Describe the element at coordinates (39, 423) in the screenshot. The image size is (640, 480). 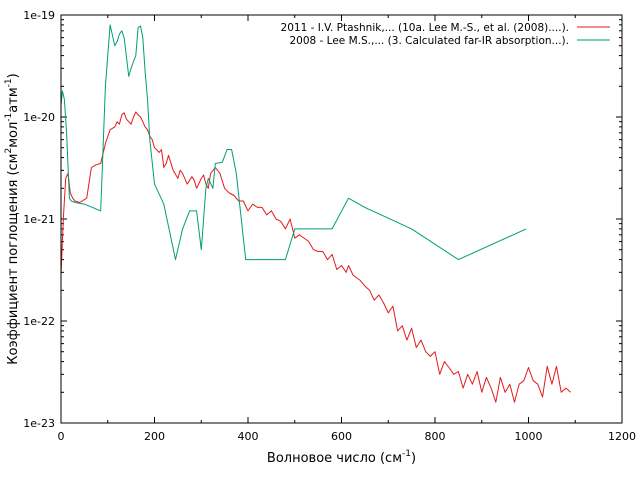
I see `y-tick-label: 1e-23` at that location.